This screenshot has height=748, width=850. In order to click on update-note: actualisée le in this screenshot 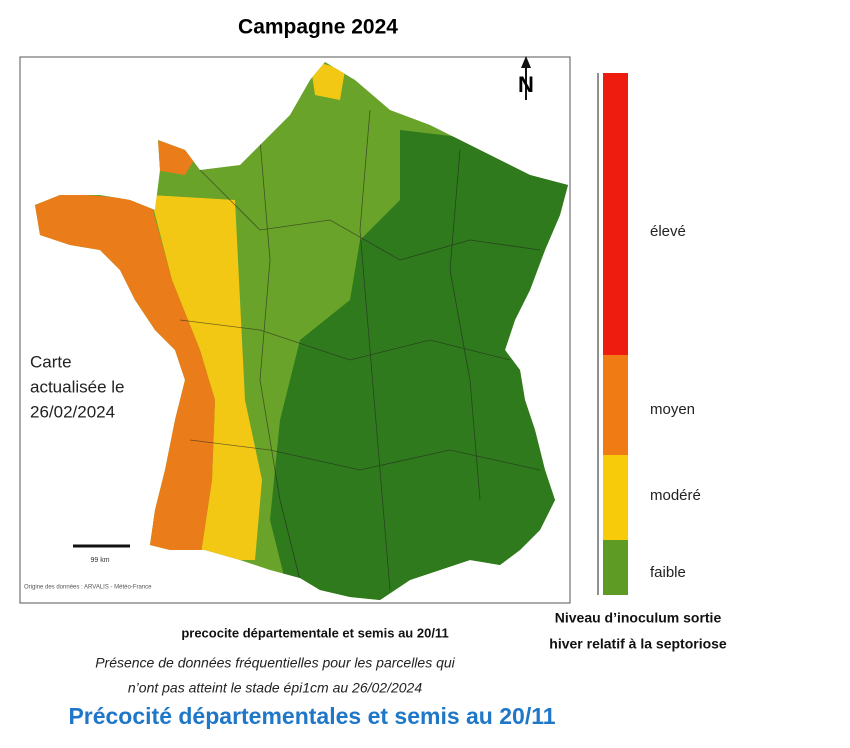, I will do `click(77, 386)`.